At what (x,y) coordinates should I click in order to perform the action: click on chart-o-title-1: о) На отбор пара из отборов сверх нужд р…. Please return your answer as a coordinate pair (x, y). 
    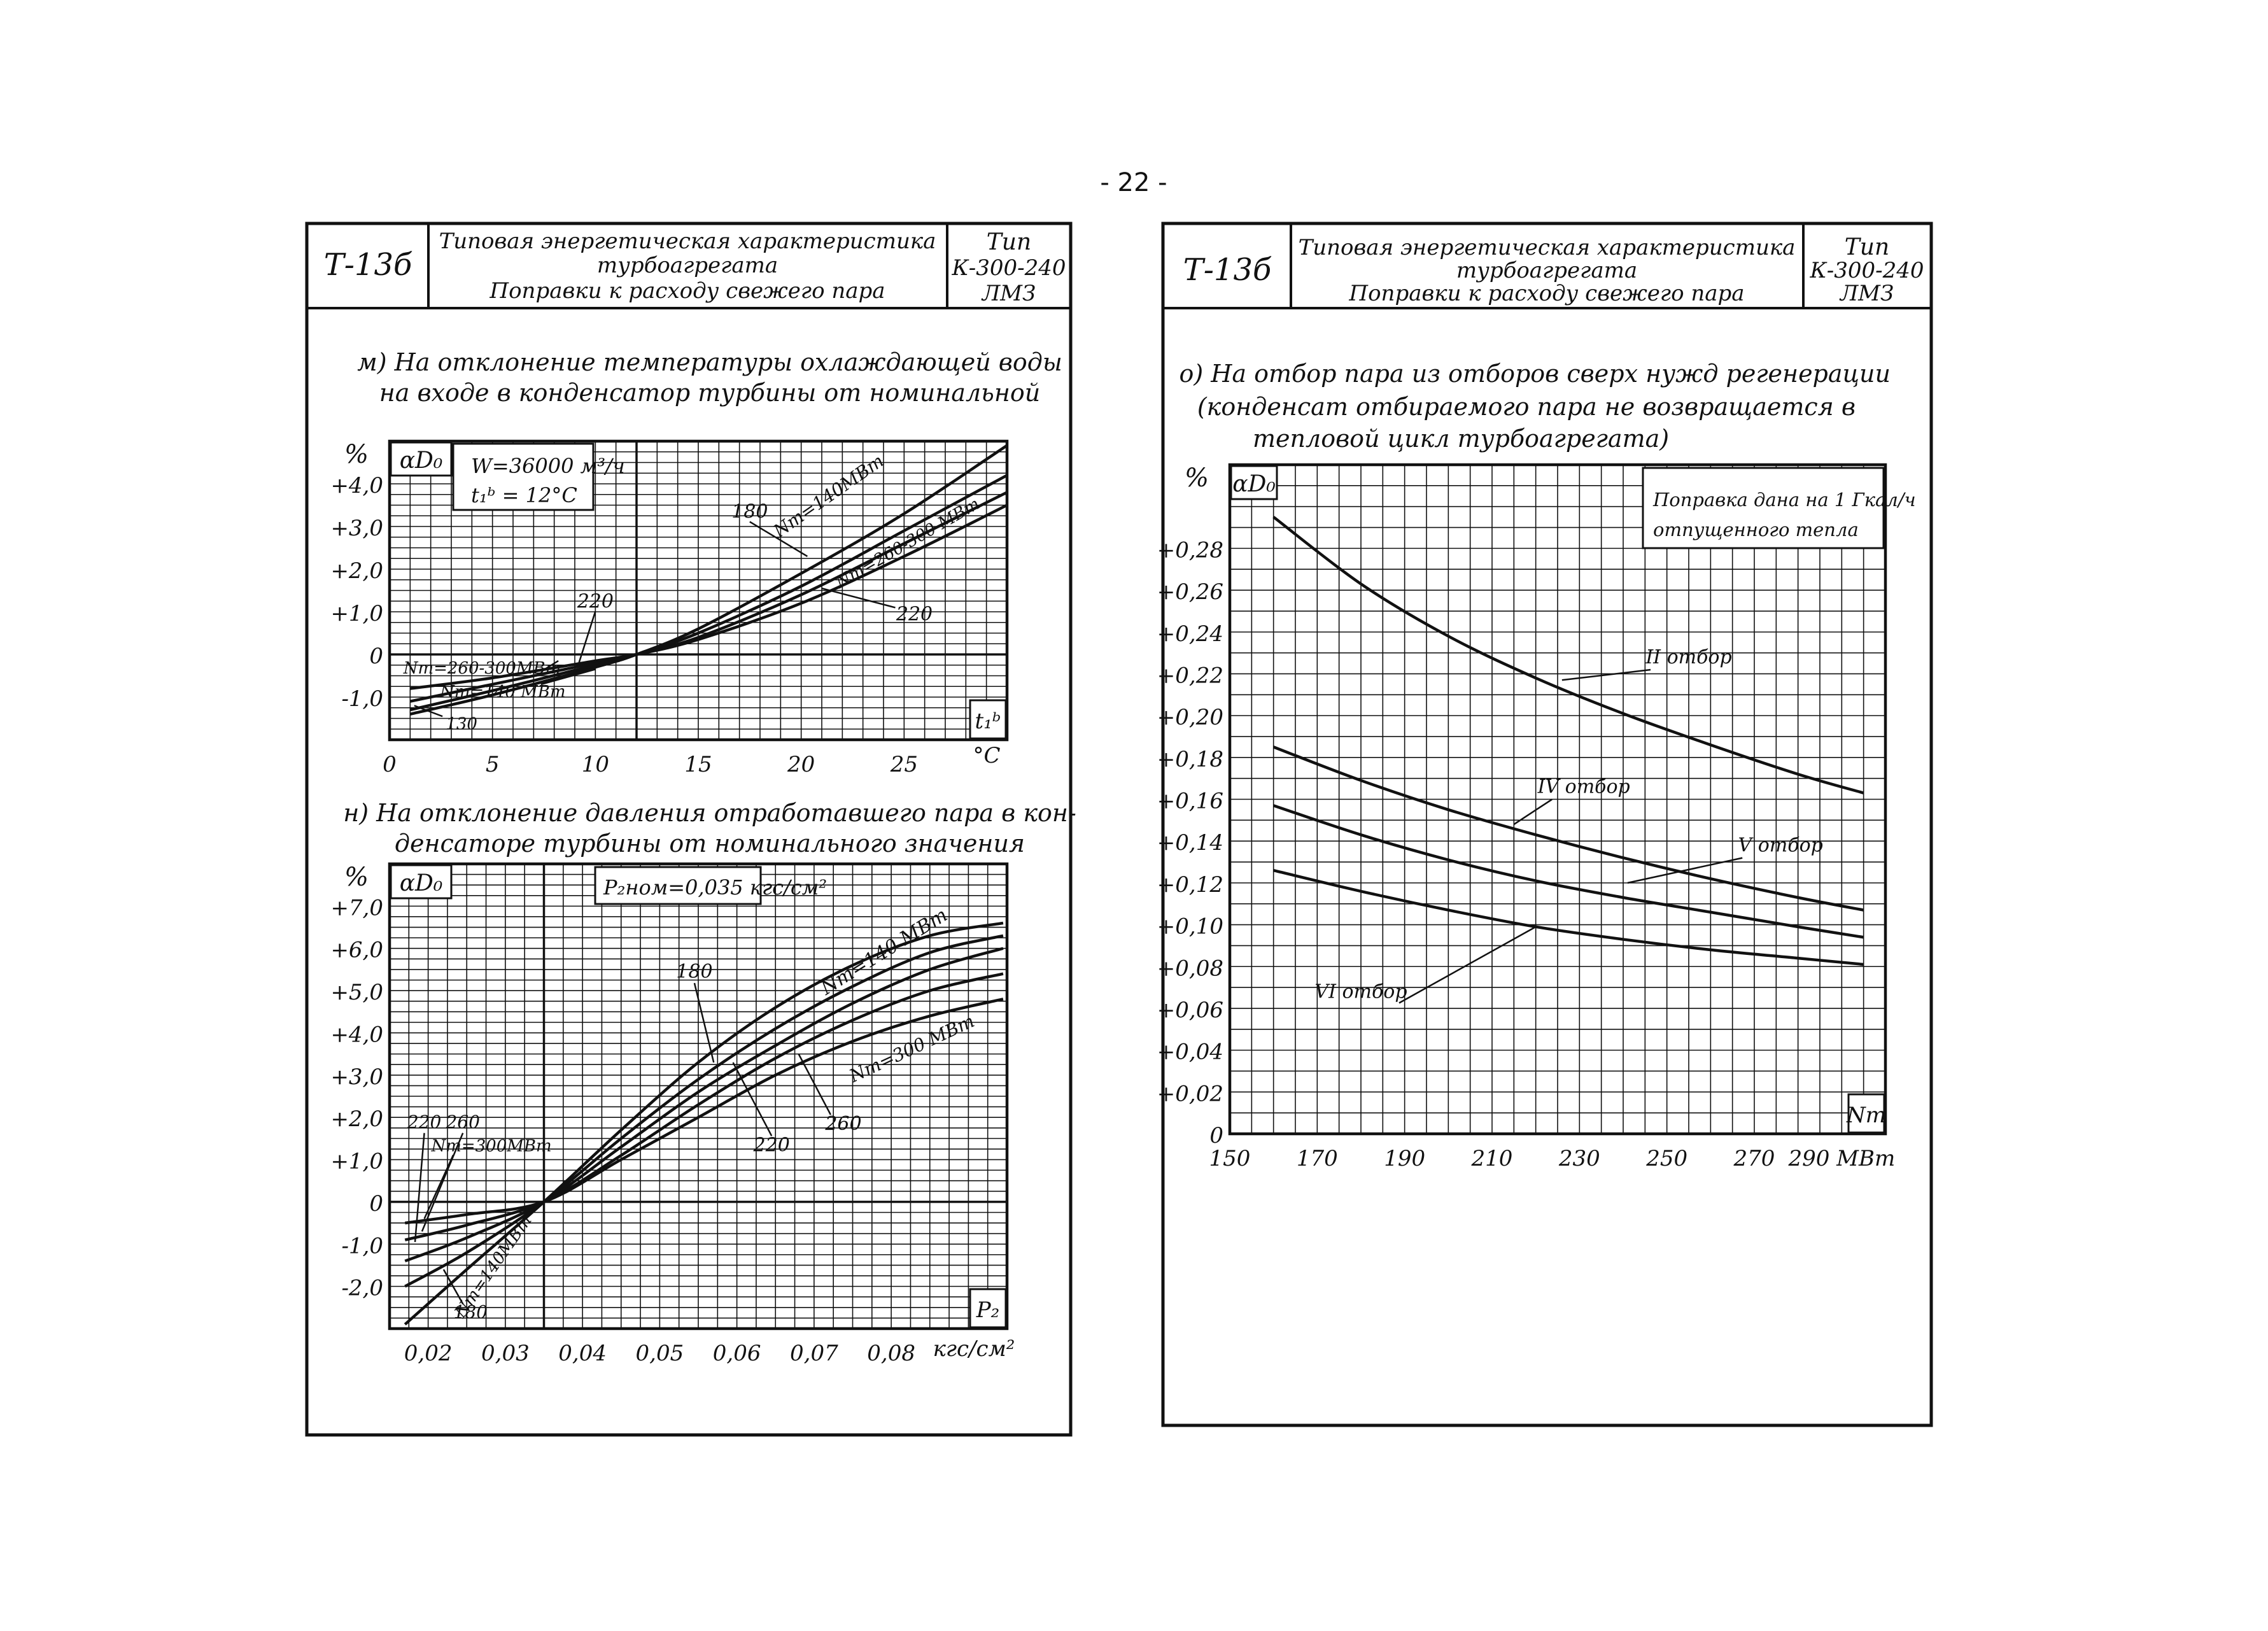
    Looking at the image, I should click on (1535, 374).